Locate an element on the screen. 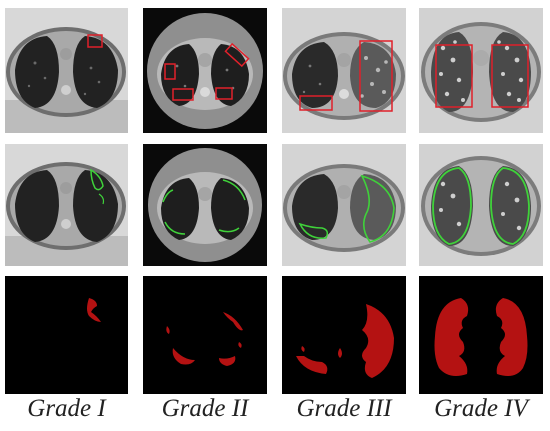 The height and width of the screenshot is (431, 550). ct-grade-3-contour is located at coordinates (344, 205).